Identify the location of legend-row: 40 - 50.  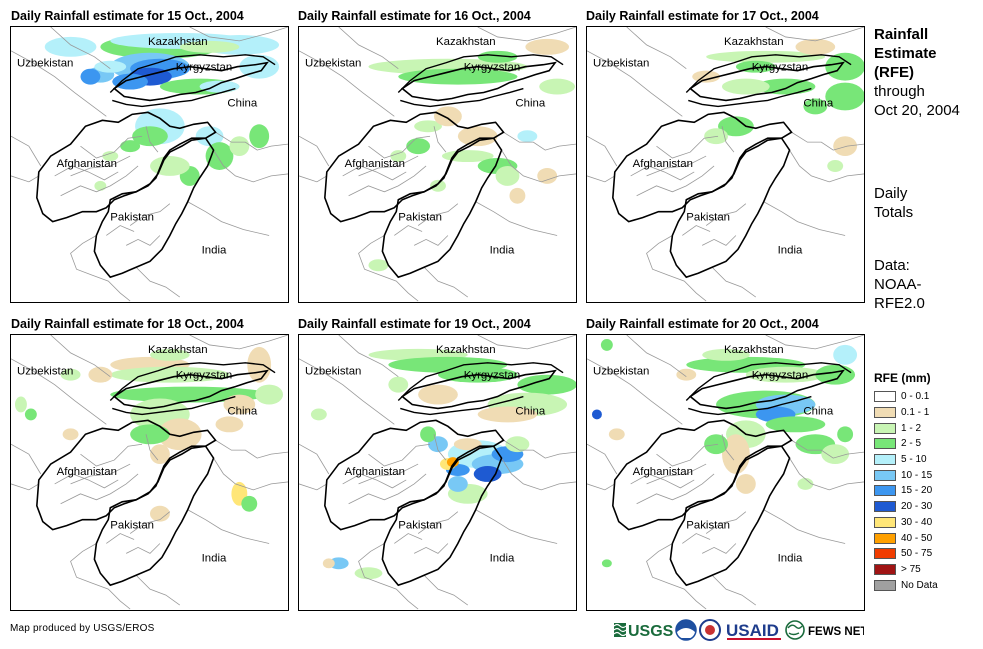
(906, 538).